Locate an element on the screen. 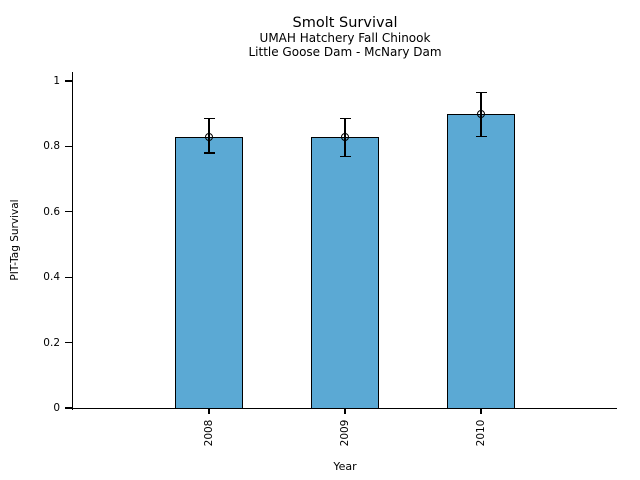 This screenshot has width=640, height=480. chart-title: Smolt Survival is located at coordinates (345, 23).